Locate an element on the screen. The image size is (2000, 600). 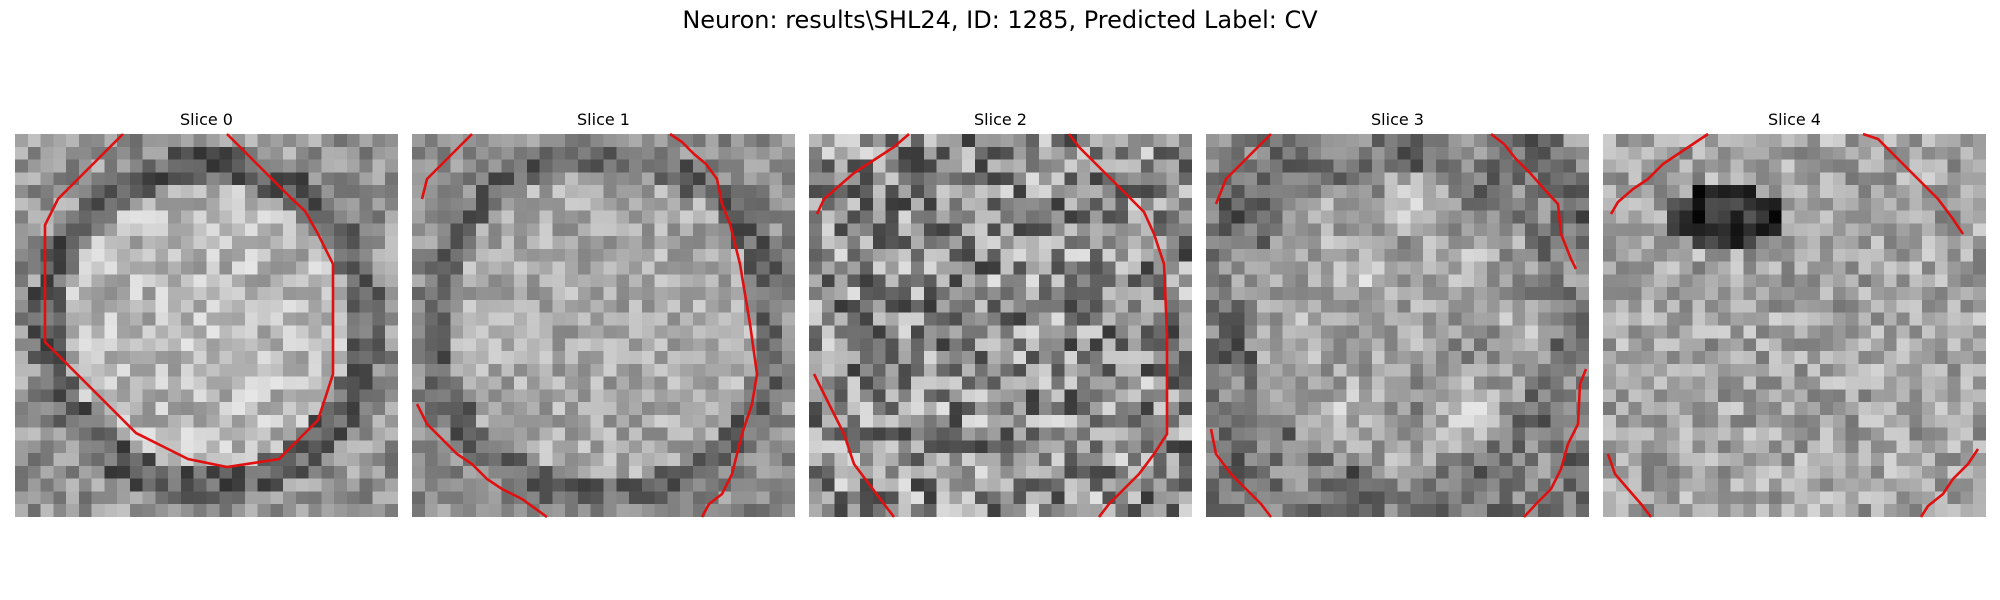
slice-panel-3: Slice 3 is located at coordinates (1397, 313).